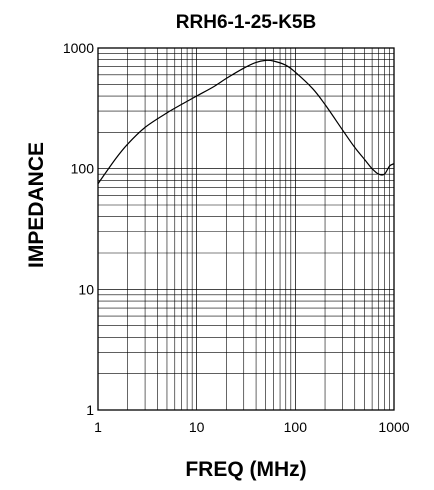  What do you see at coordinates (252, 427) in the screenshot?
I see `x-tick-labels: 1 10 100 1000` at bounding box center [252, 427].